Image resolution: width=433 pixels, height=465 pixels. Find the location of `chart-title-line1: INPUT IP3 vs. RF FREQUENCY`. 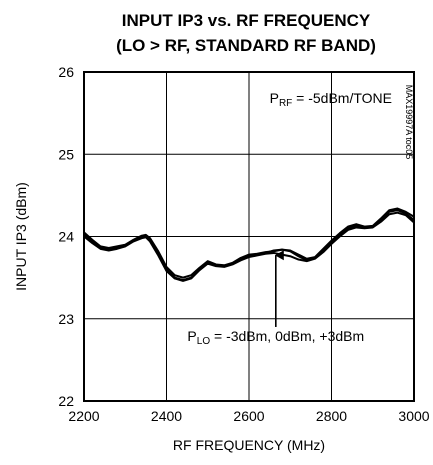

chart-title-line1: INPUT IP3 vs. RF FREQUENCY is located at coordinates (246, 20).